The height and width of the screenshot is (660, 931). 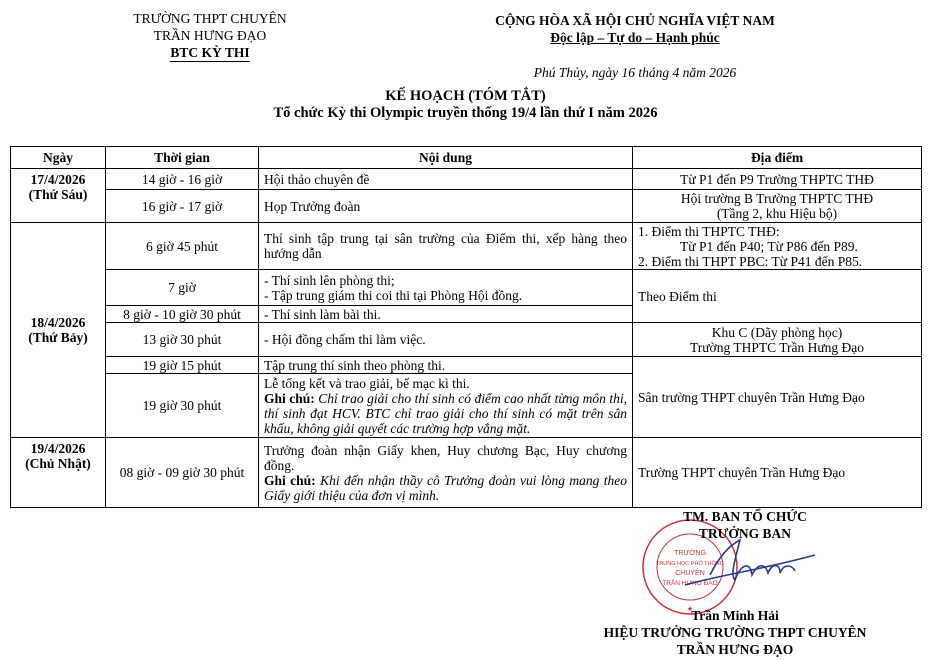 What do you see at coordinates (465, 96) in the screenshot?
I see `title-line-1: KẾ HOẠCH (TÓM TẮT)` at bounding box center [465, 96].